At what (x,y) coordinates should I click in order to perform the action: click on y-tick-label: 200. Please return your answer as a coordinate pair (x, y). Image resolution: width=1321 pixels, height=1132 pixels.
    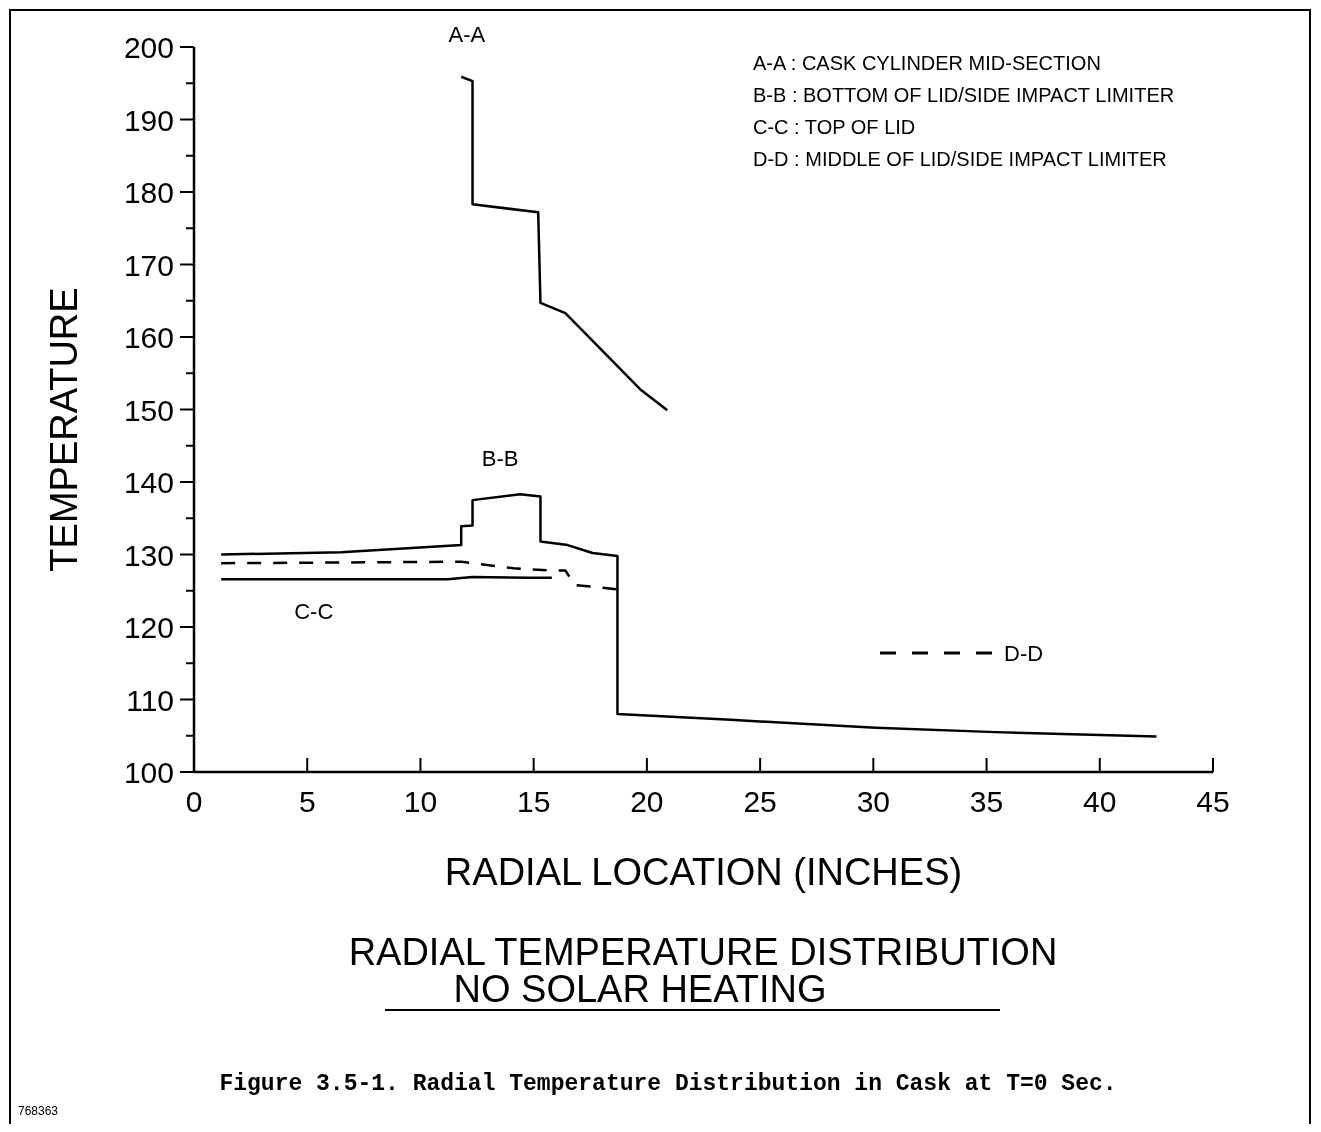
    Looking at the image, I should click on (148, 47).